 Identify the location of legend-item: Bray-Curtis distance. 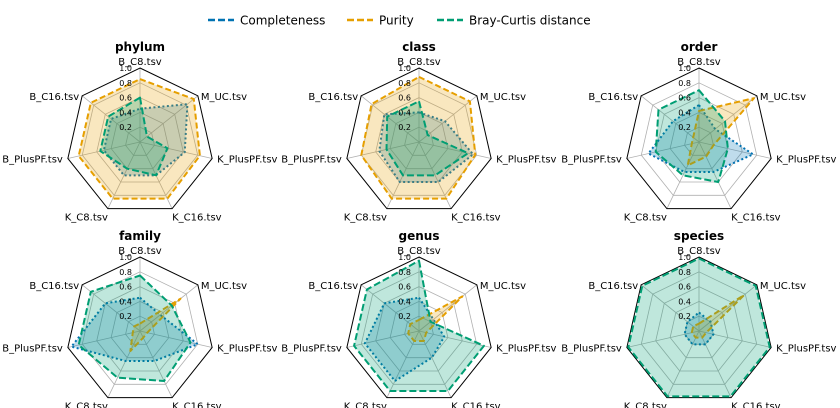
(514, 21).